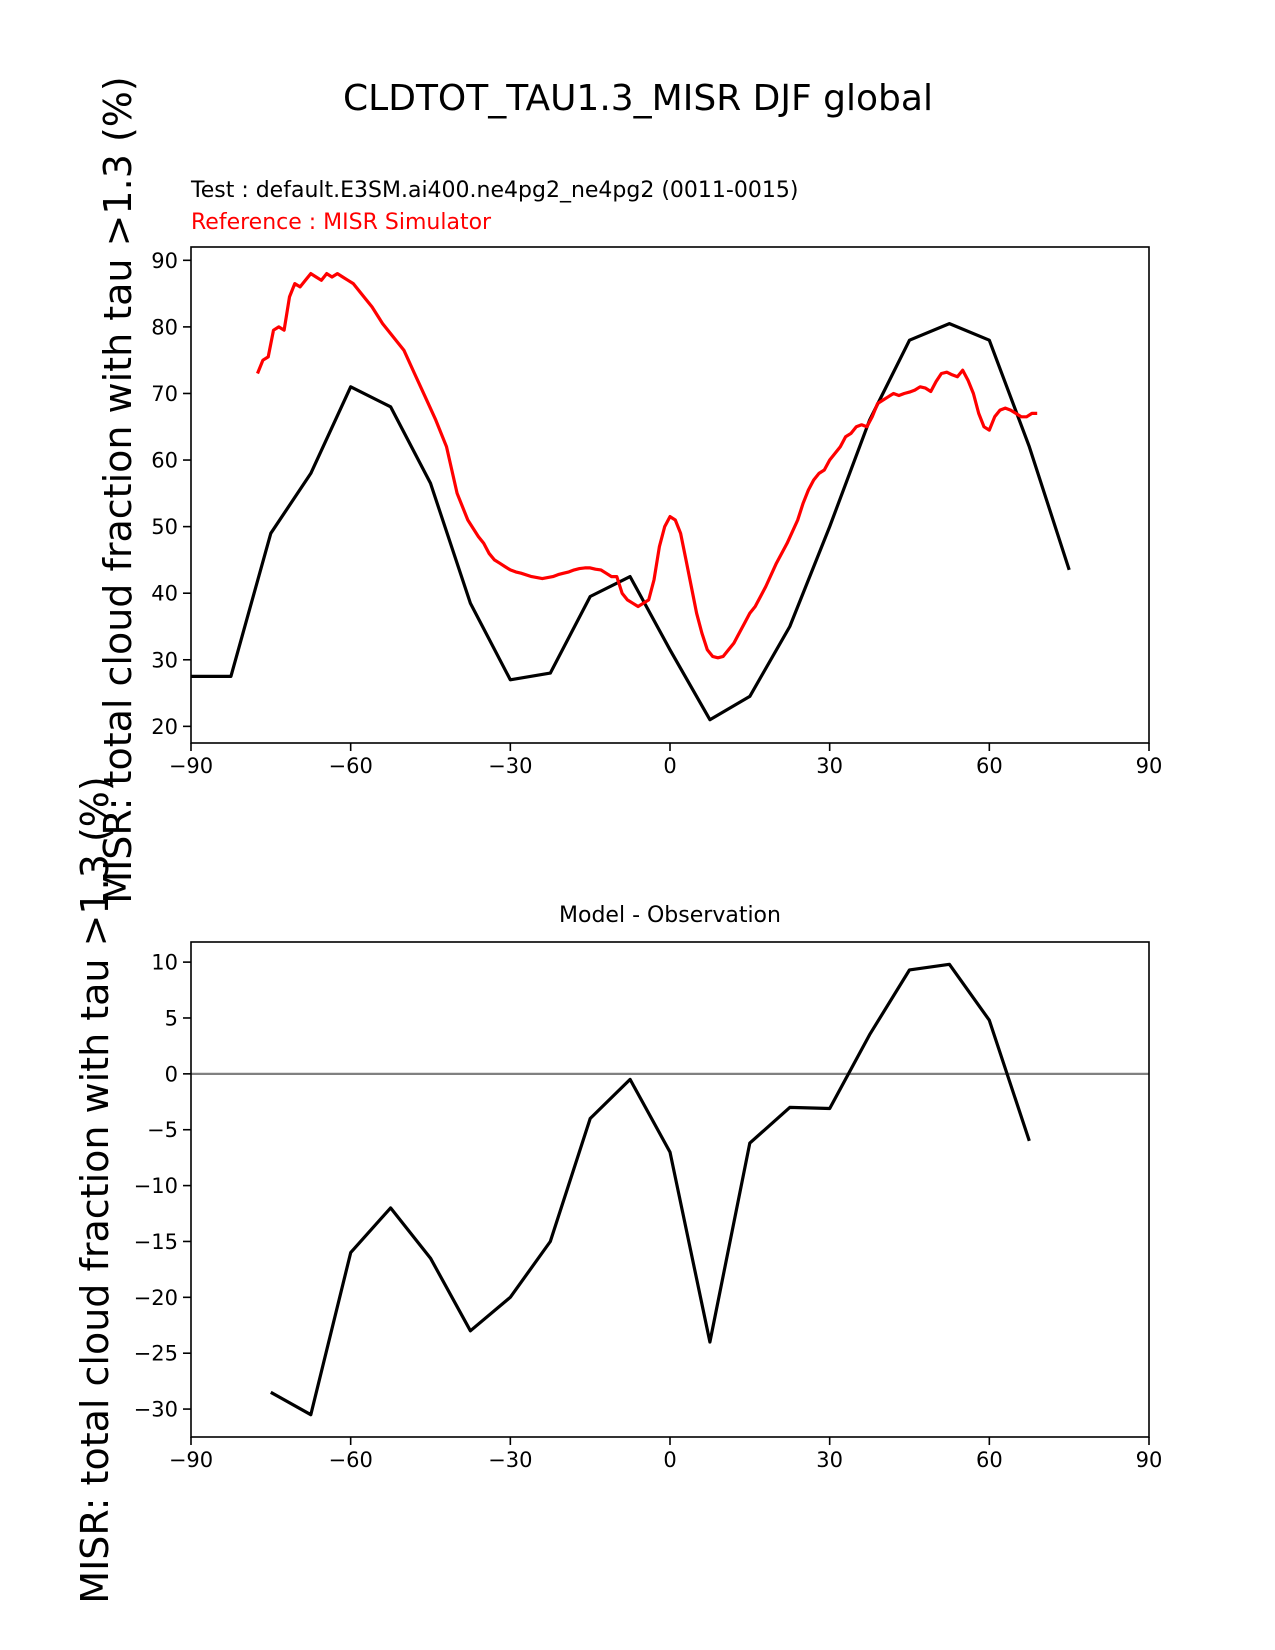 Image resolution: width=1275 pixels, height=1650 pixels. I want to click on bottom-plot-ytick-label: 5, so click(171, 1018).